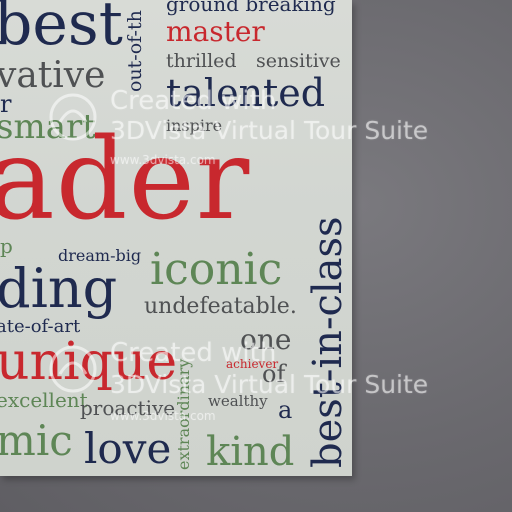 This screenshot has height=512, width=512. Describe the element at coordinates (61, 29) in the screenshot. I see `word-best: best` at that location.